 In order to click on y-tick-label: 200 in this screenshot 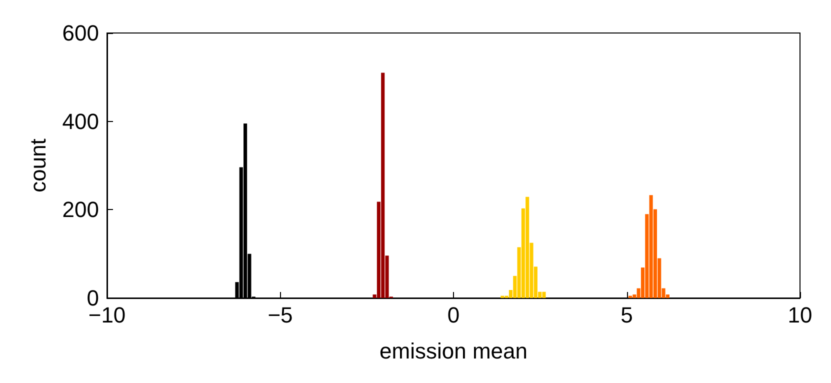, I will do `click(80, 209)`.